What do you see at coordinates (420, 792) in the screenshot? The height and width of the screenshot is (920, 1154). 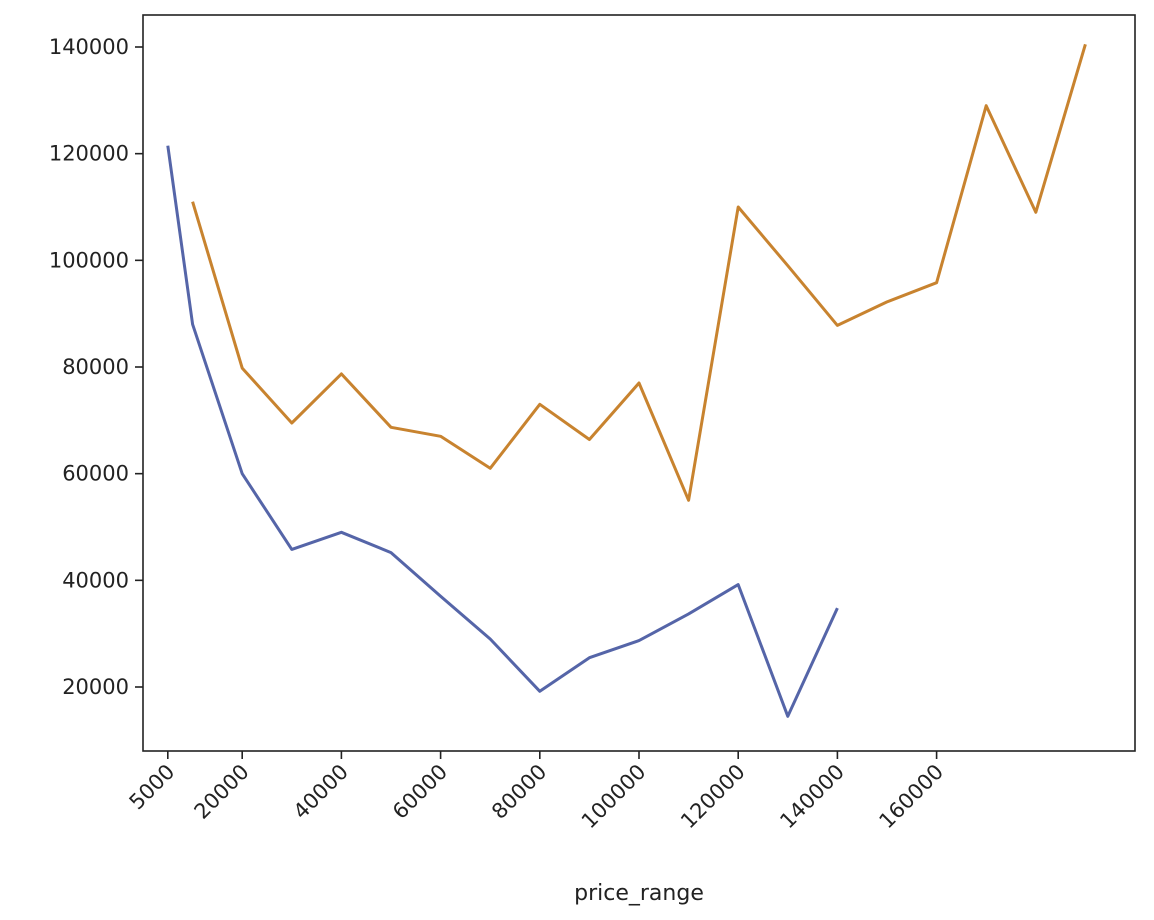 I see `x-tick-label: 60000` at bounding box center [420, 792].